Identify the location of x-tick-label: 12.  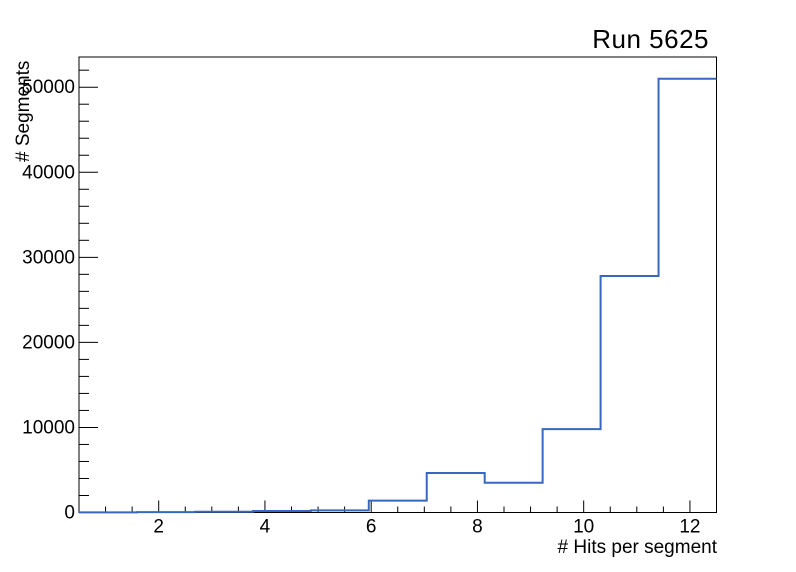
(689, 527).